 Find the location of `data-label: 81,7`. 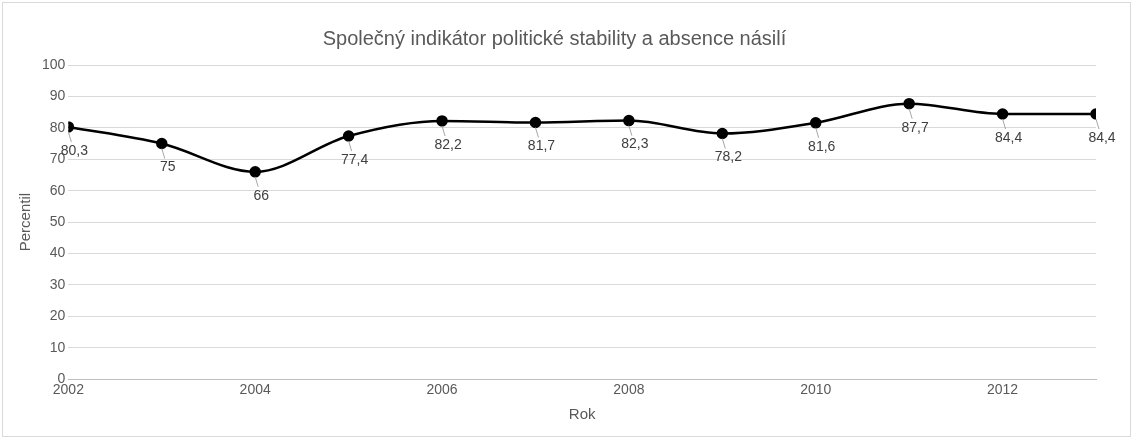

data-label: 81,7 is located at coordinates (541, 145).